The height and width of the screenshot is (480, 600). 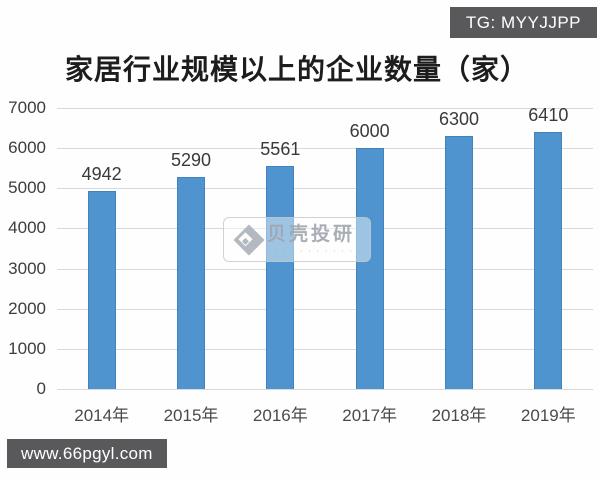 What do you see at coordinates (311, 234) in the screenshot?
I see `watermark-name: 贝壳投研` at bounding box center [311, 234].